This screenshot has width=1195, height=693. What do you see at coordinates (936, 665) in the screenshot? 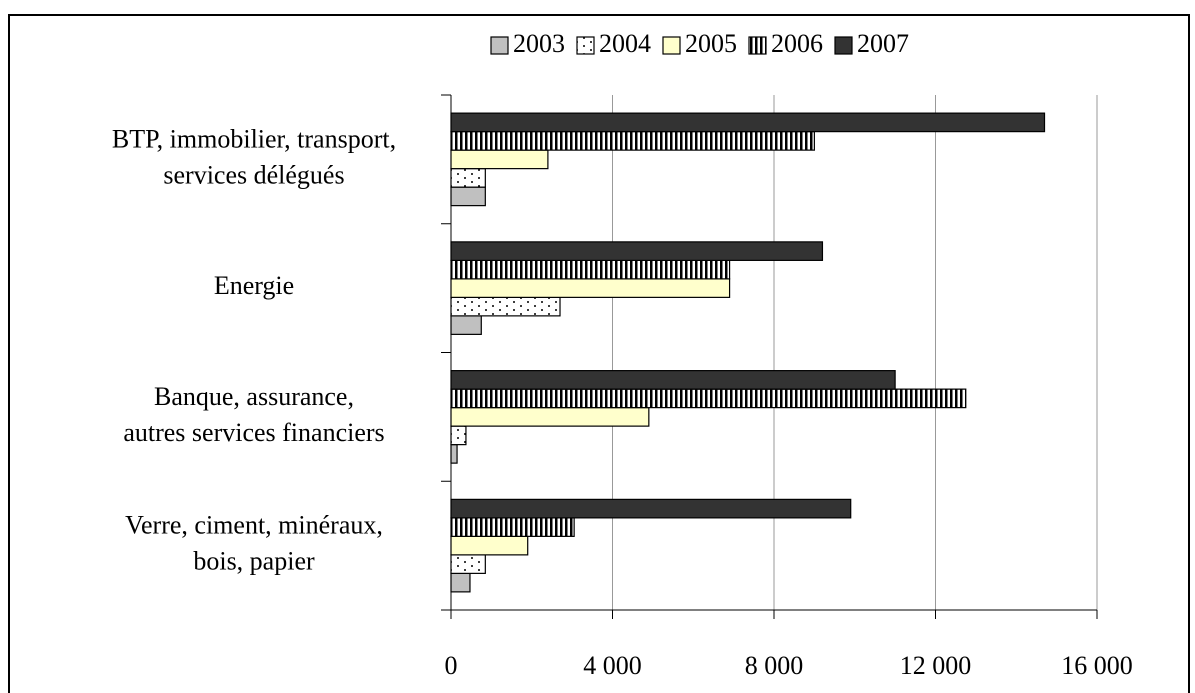
I see `x-tick-label: 12 000` at bounding box center [936, 665].